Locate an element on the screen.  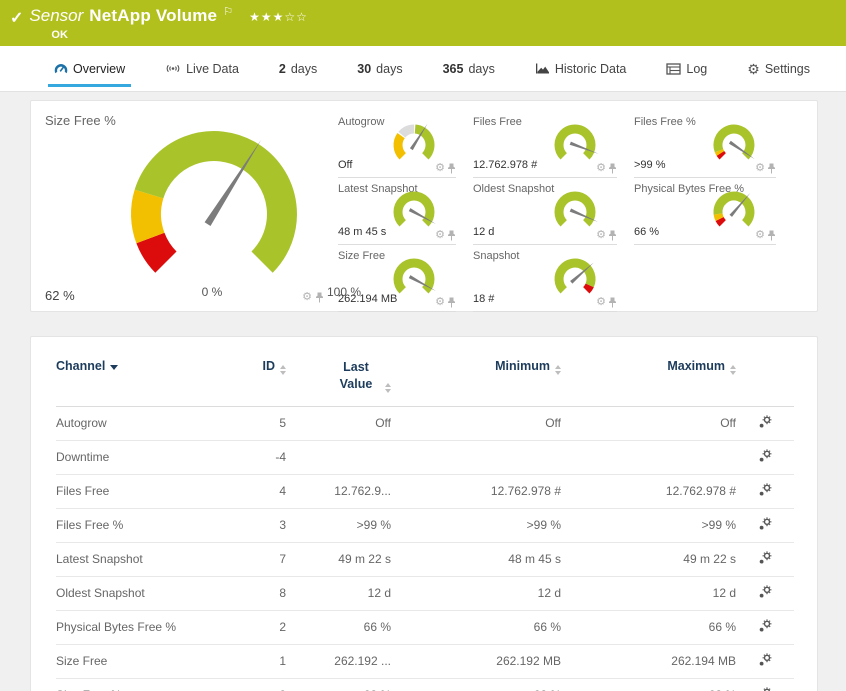
channel-name: Latest Snapshot is located at coordinates (146, 559).